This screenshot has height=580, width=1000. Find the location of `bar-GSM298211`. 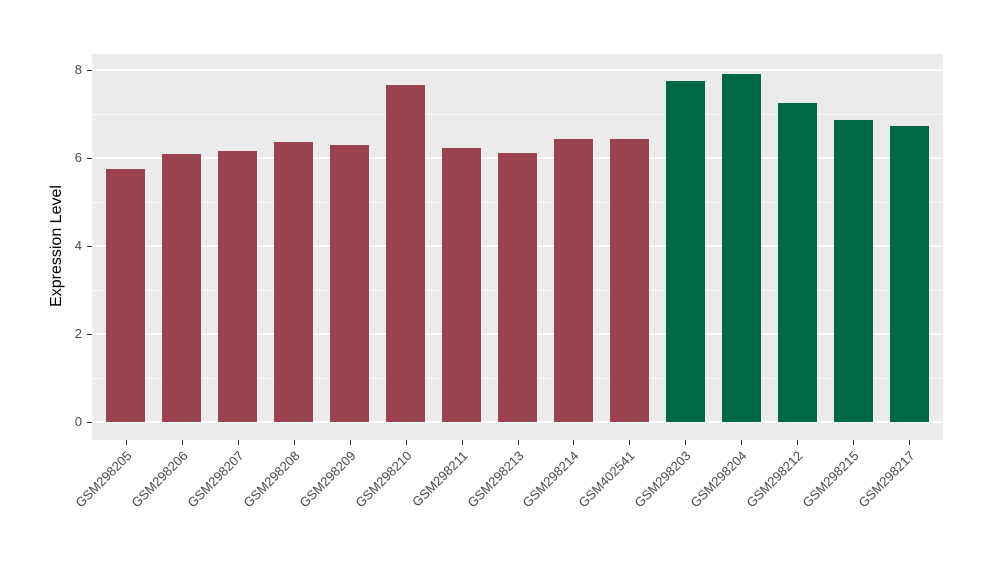

bar-GSM298211 is located at coordinates (461, 284).